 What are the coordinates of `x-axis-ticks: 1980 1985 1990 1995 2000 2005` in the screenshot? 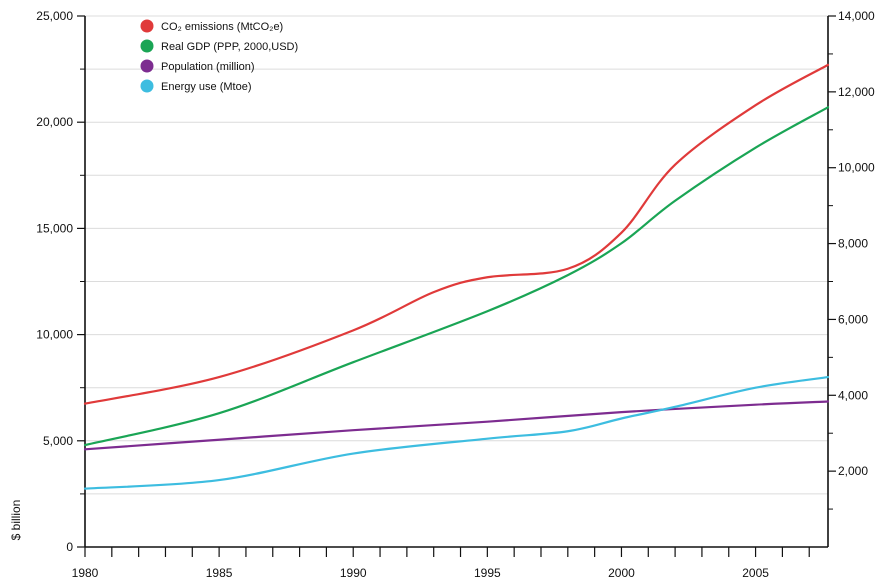 It's located at (441, 563).